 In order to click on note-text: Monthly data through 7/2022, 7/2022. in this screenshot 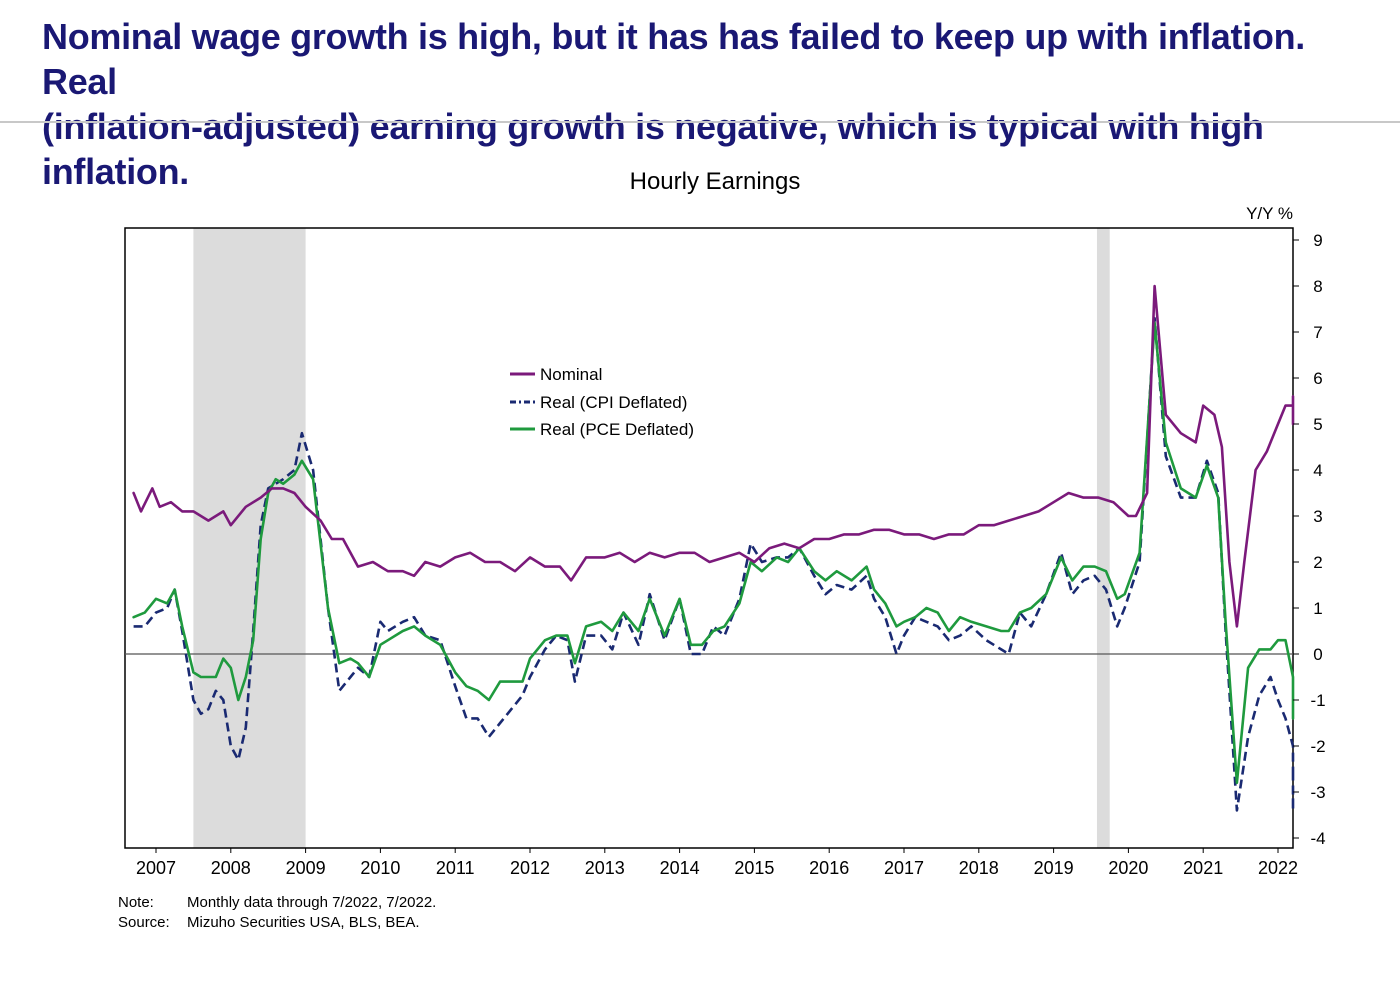, I will do `click(312, 902)`.